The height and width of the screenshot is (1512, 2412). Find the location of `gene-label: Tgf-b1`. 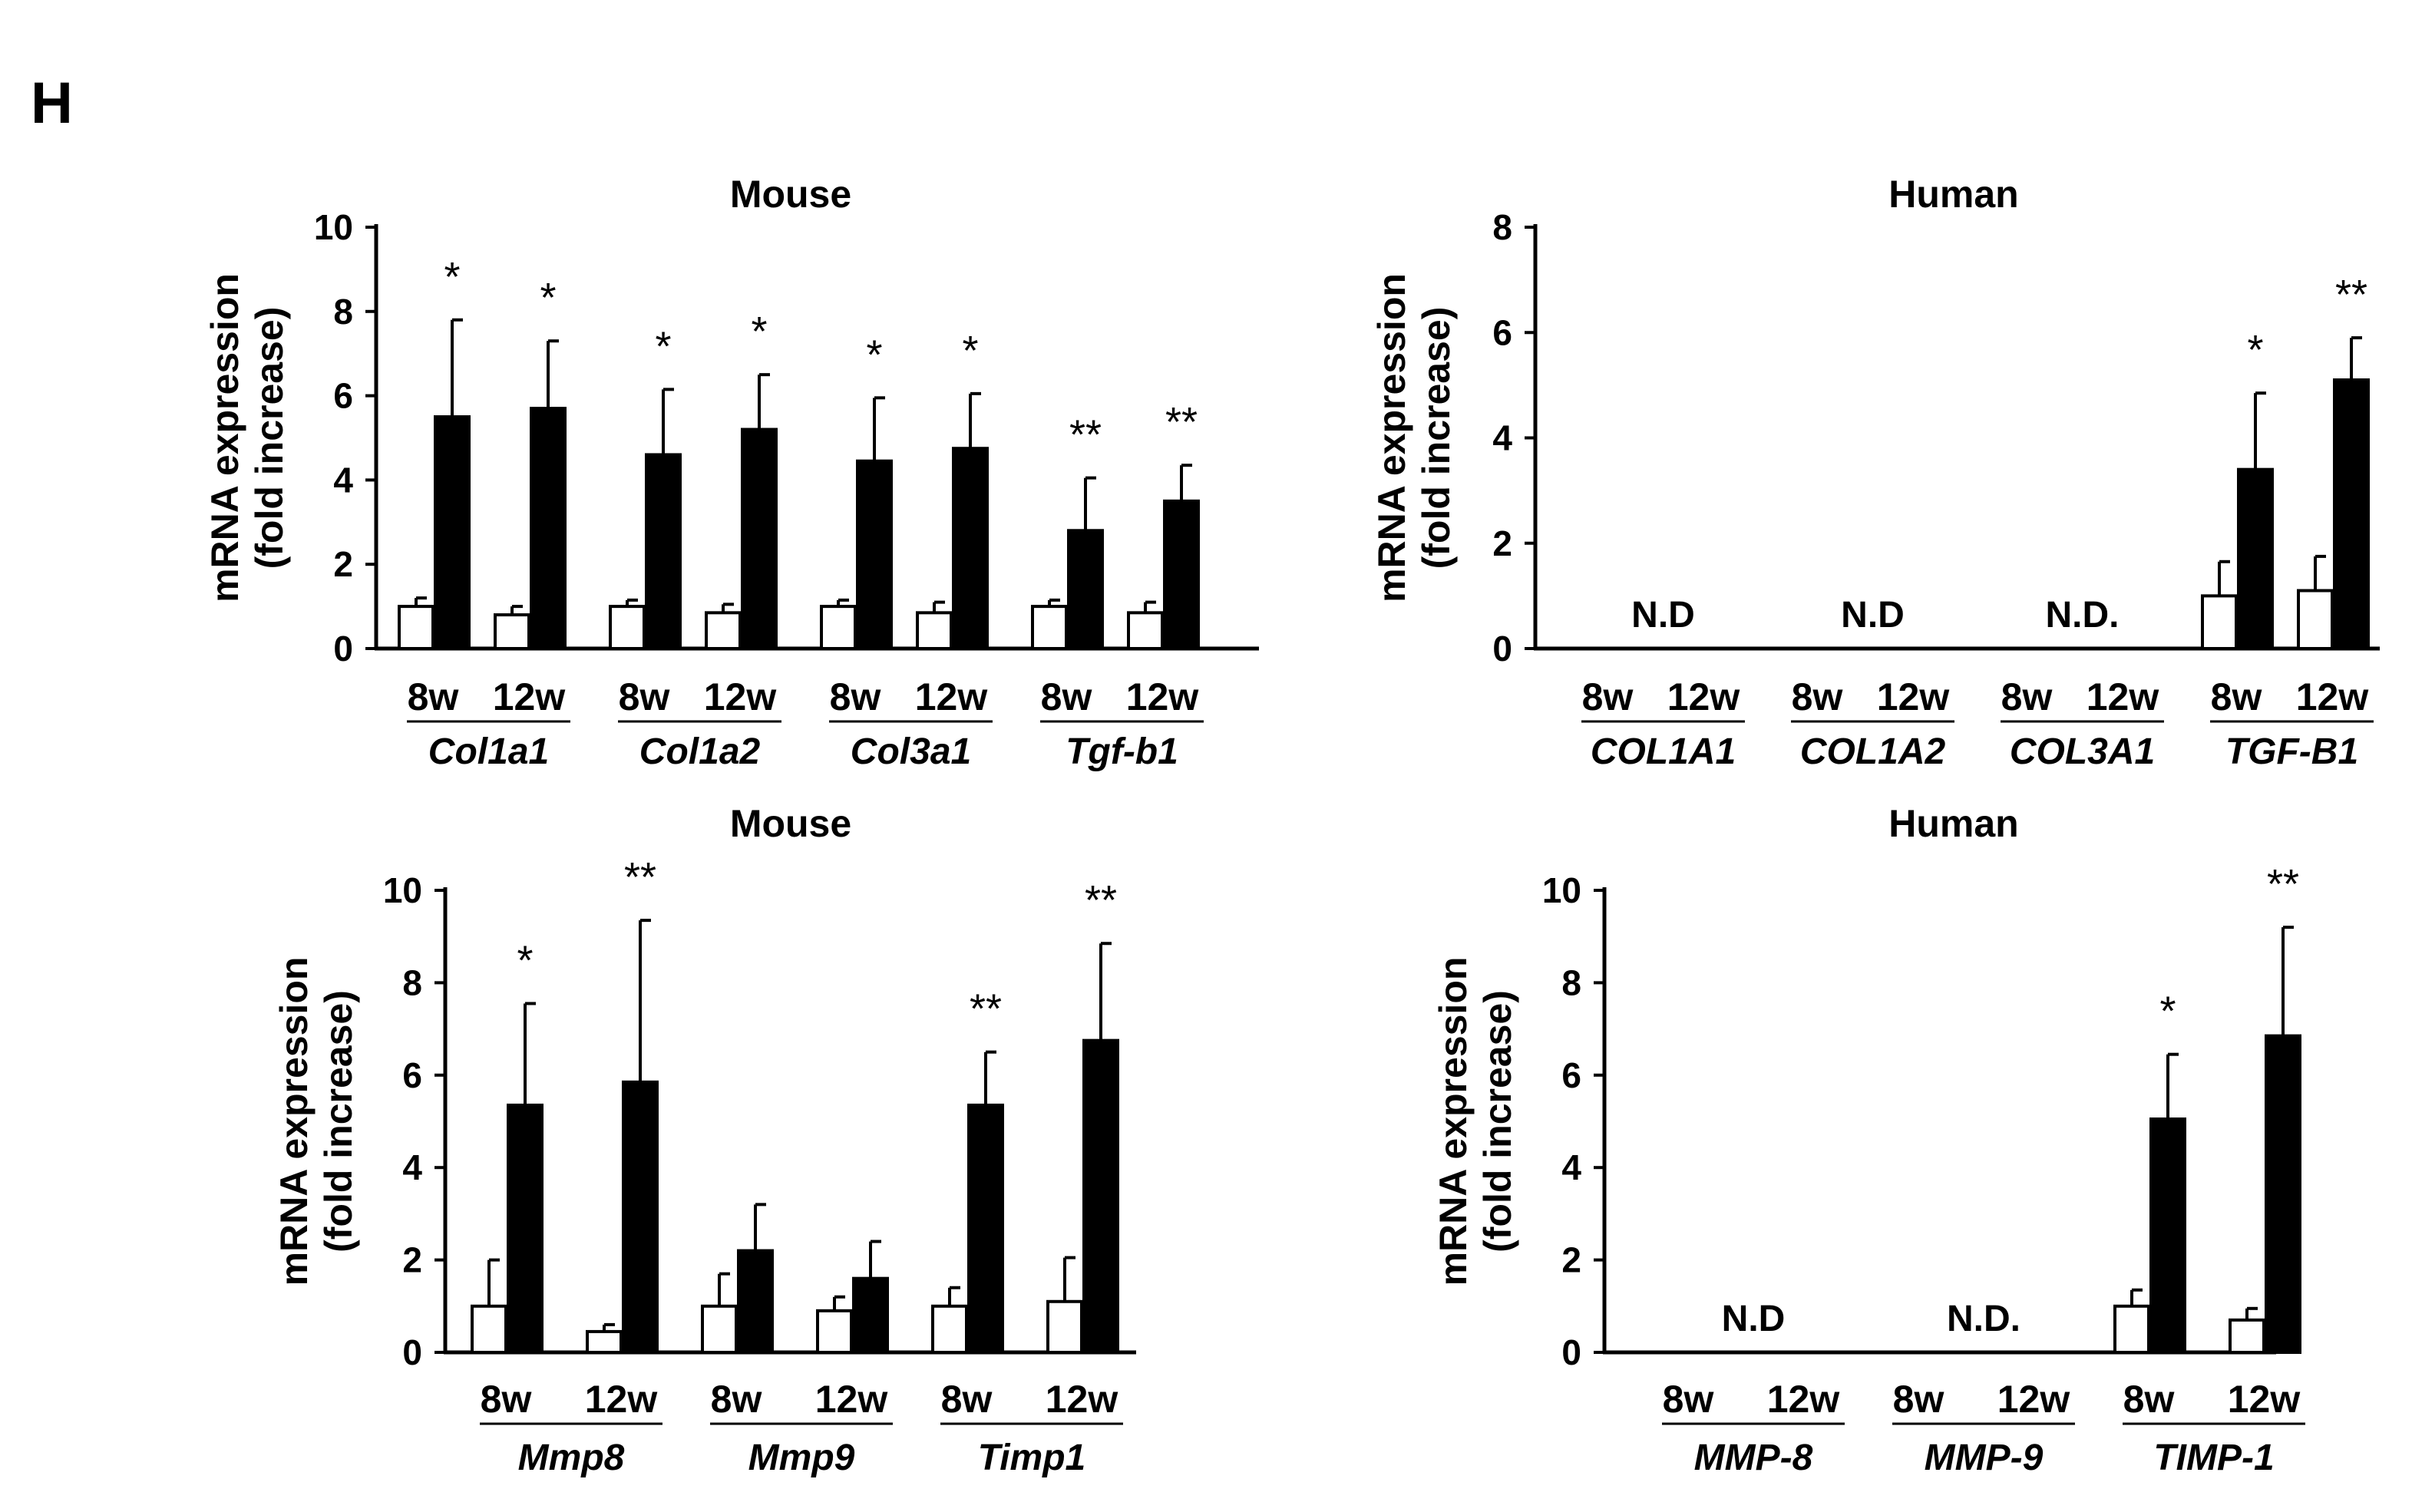

gene-label: Tgf-b1 is located at coordinates (1122, 752).